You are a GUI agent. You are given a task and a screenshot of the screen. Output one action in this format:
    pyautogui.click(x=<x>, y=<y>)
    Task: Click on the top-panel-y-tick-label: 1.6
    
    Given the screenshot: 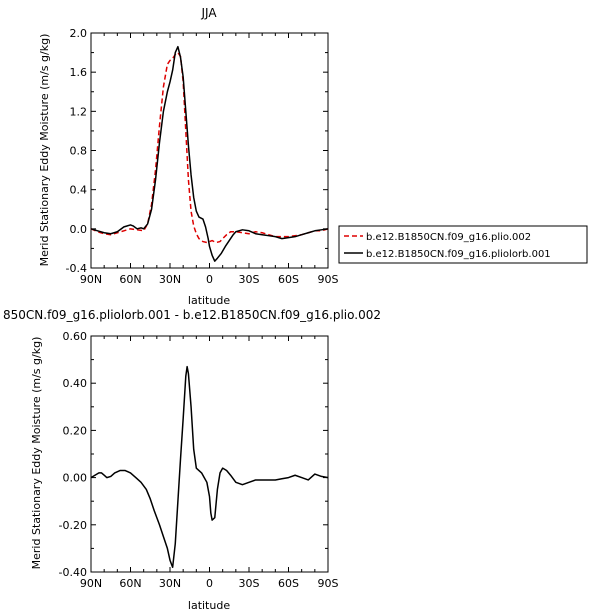 What is the action you would take?
    pyautogui.click(x=79, y=72)
    